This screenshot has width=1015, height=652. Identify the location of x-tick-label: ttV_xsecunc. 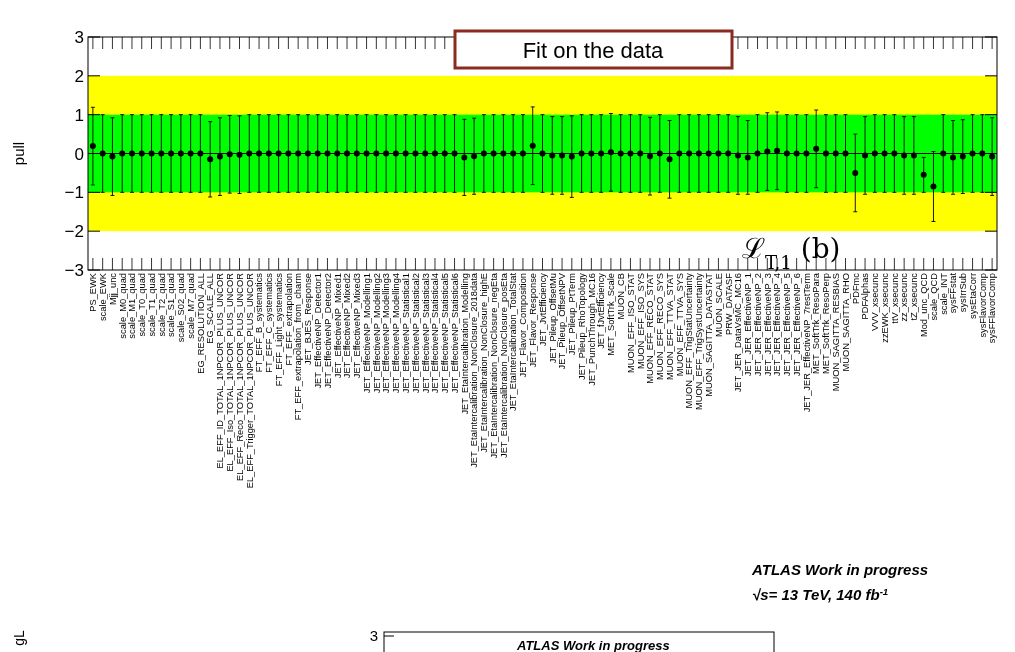
(894, 298).